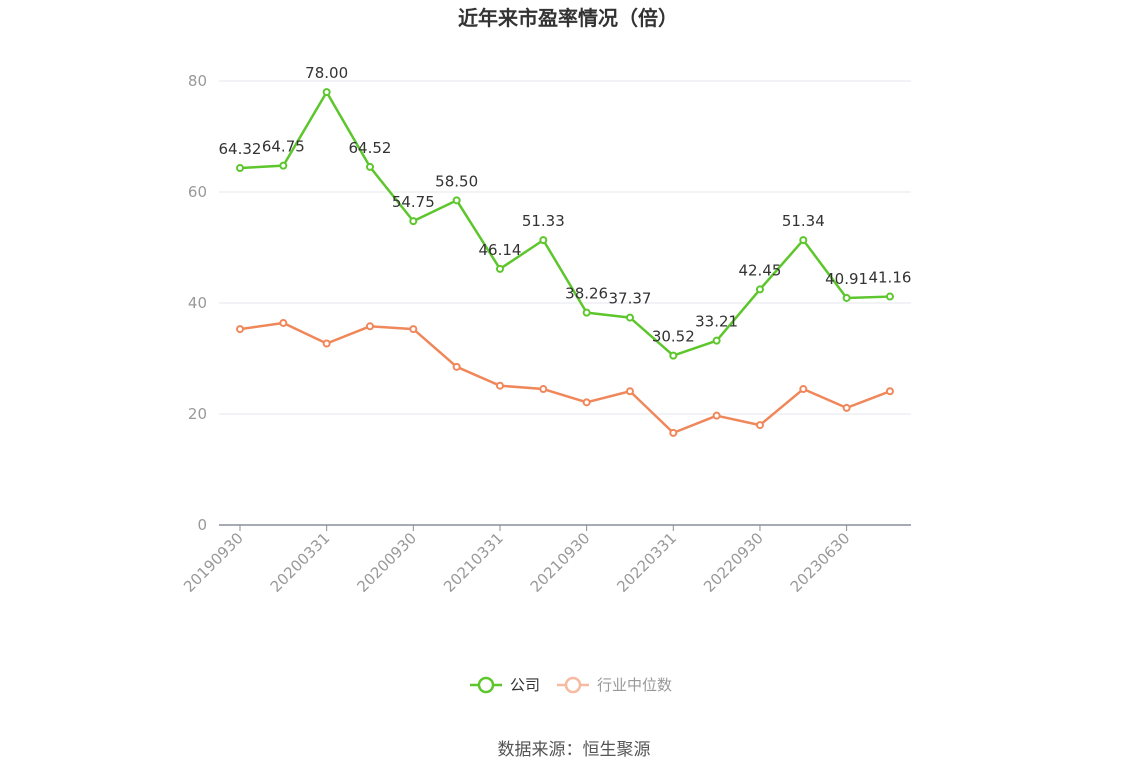 This screenshot has width=1148, height=776. I want to click on x-tick-label: 20200331, so click(300, 562).